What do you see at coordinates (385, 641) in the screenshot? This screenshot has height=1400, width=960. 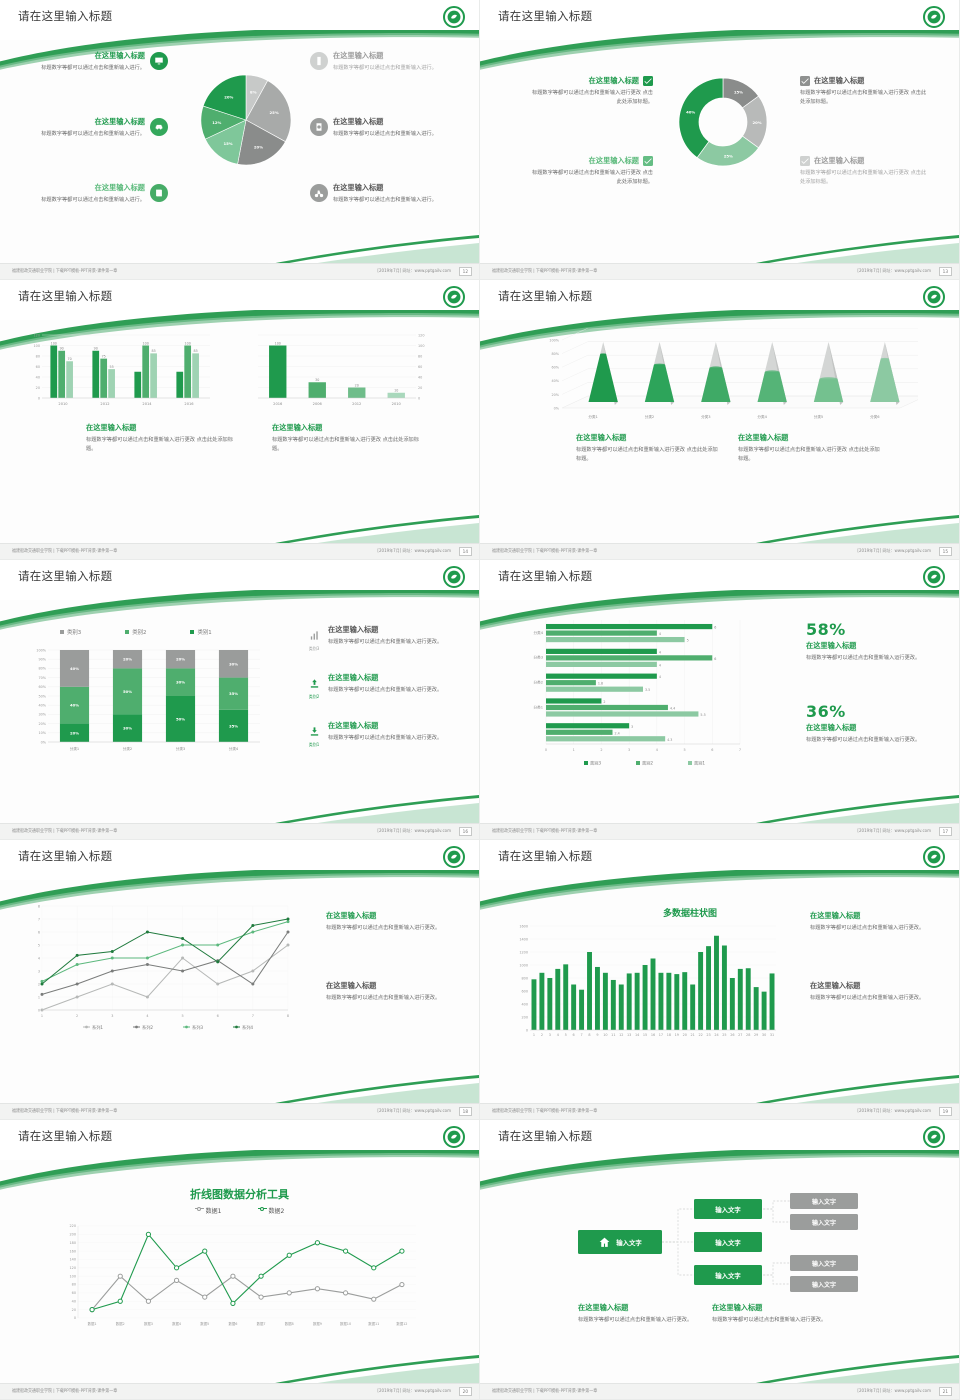 I see `side-body: 标题数字等都可以通过点击和重新输入进行更改。` at bounding box center [385, 641].